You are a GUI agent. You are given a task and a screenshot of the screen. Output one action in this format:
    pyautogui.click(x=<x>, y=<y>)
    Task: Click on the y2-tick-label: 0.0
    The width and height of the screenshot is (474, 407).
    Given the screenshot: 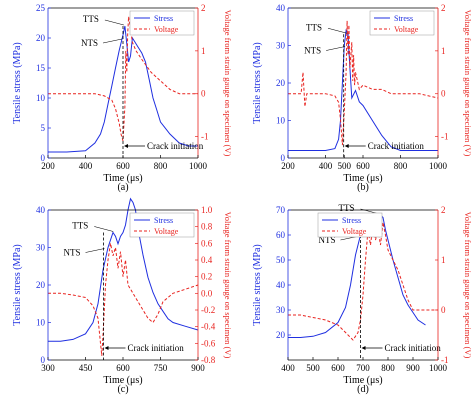 What is the action you would take?
    pyautogui.click(x=207, y=293)
    